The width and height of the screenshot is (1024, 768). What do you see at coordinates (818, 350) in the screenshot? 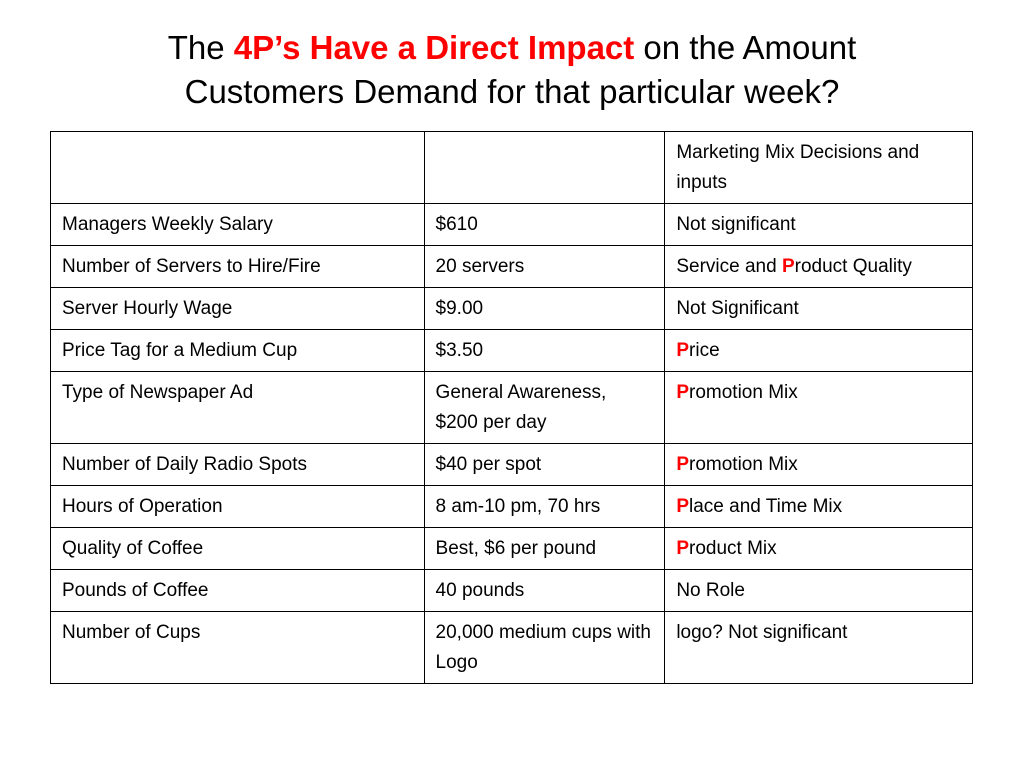
I see `mix-cell: Price` at bounding box center [818, 350].